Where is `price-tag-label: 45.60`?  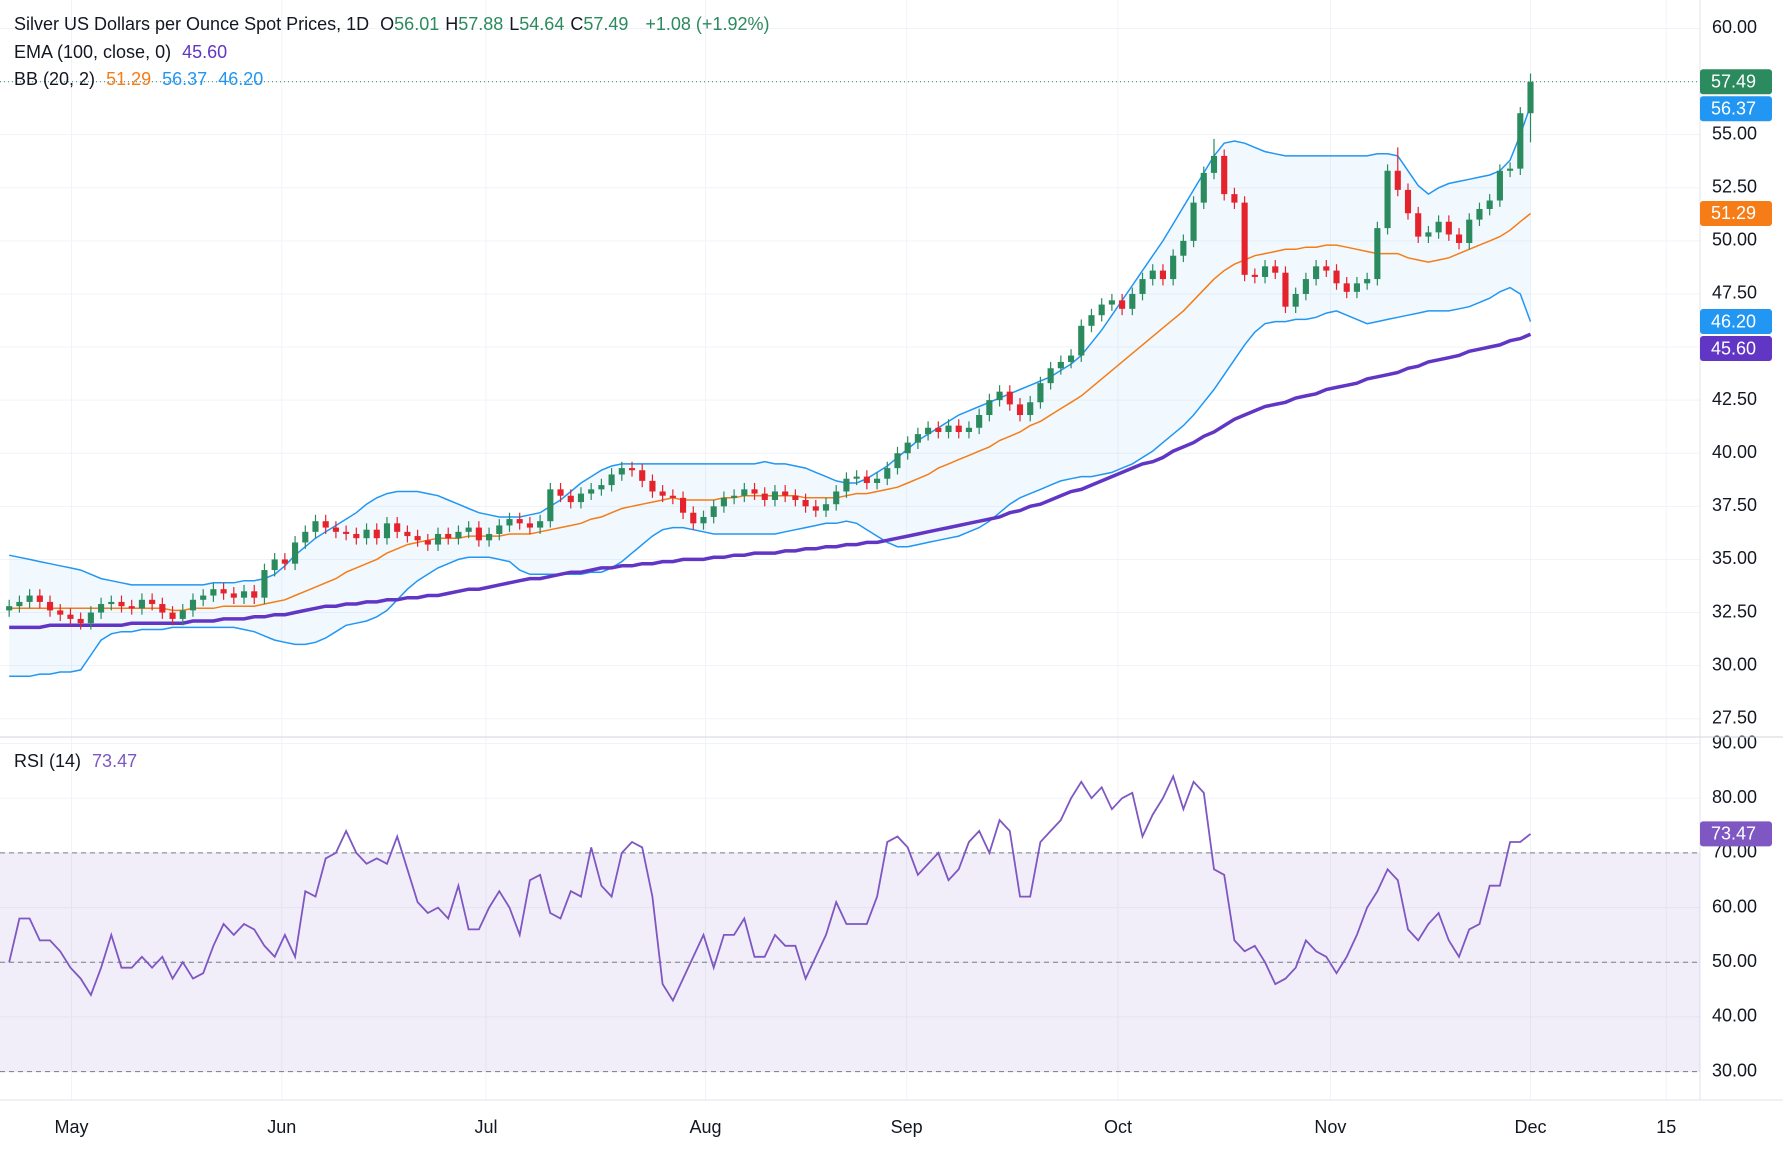
price-tag-label: 45.60 is located at coordinates (1733, 348).